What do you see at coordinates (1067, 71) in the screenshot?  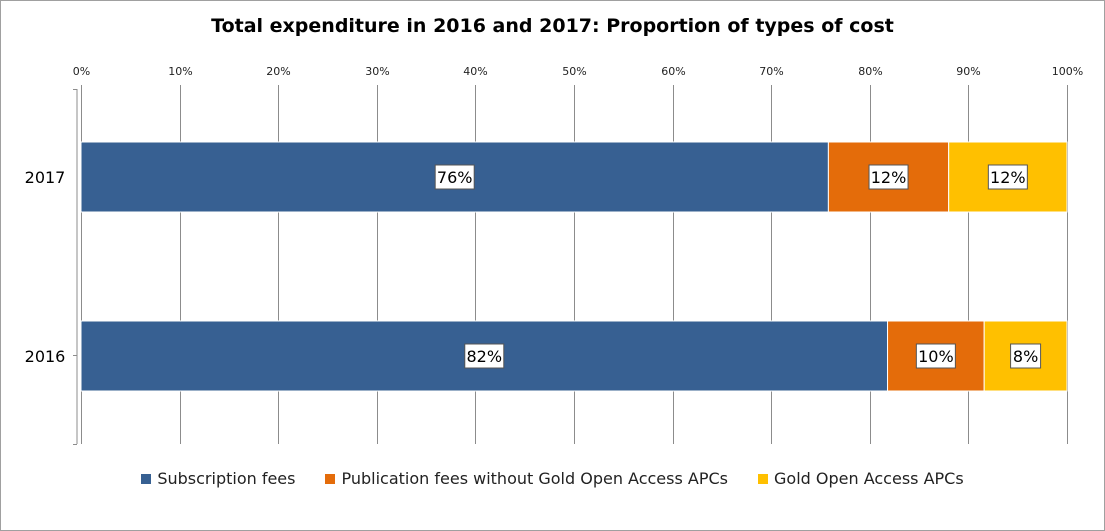 I see `x-tick-label: 100%` at bounding box center [1067, 71].